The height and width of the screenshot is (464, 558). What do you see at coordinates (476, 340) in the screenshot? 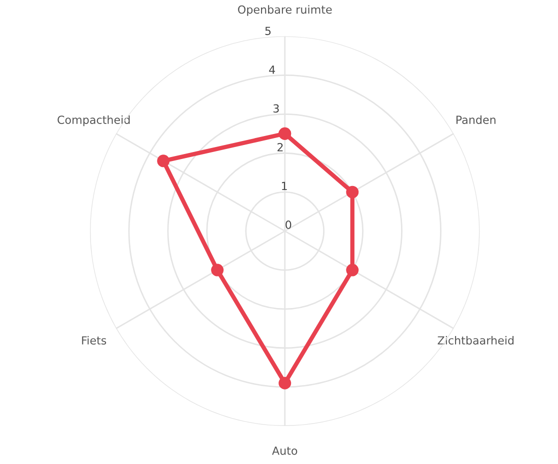
I see `spoke-label: Zichtbaarheid` at bounding box center [476, 340].